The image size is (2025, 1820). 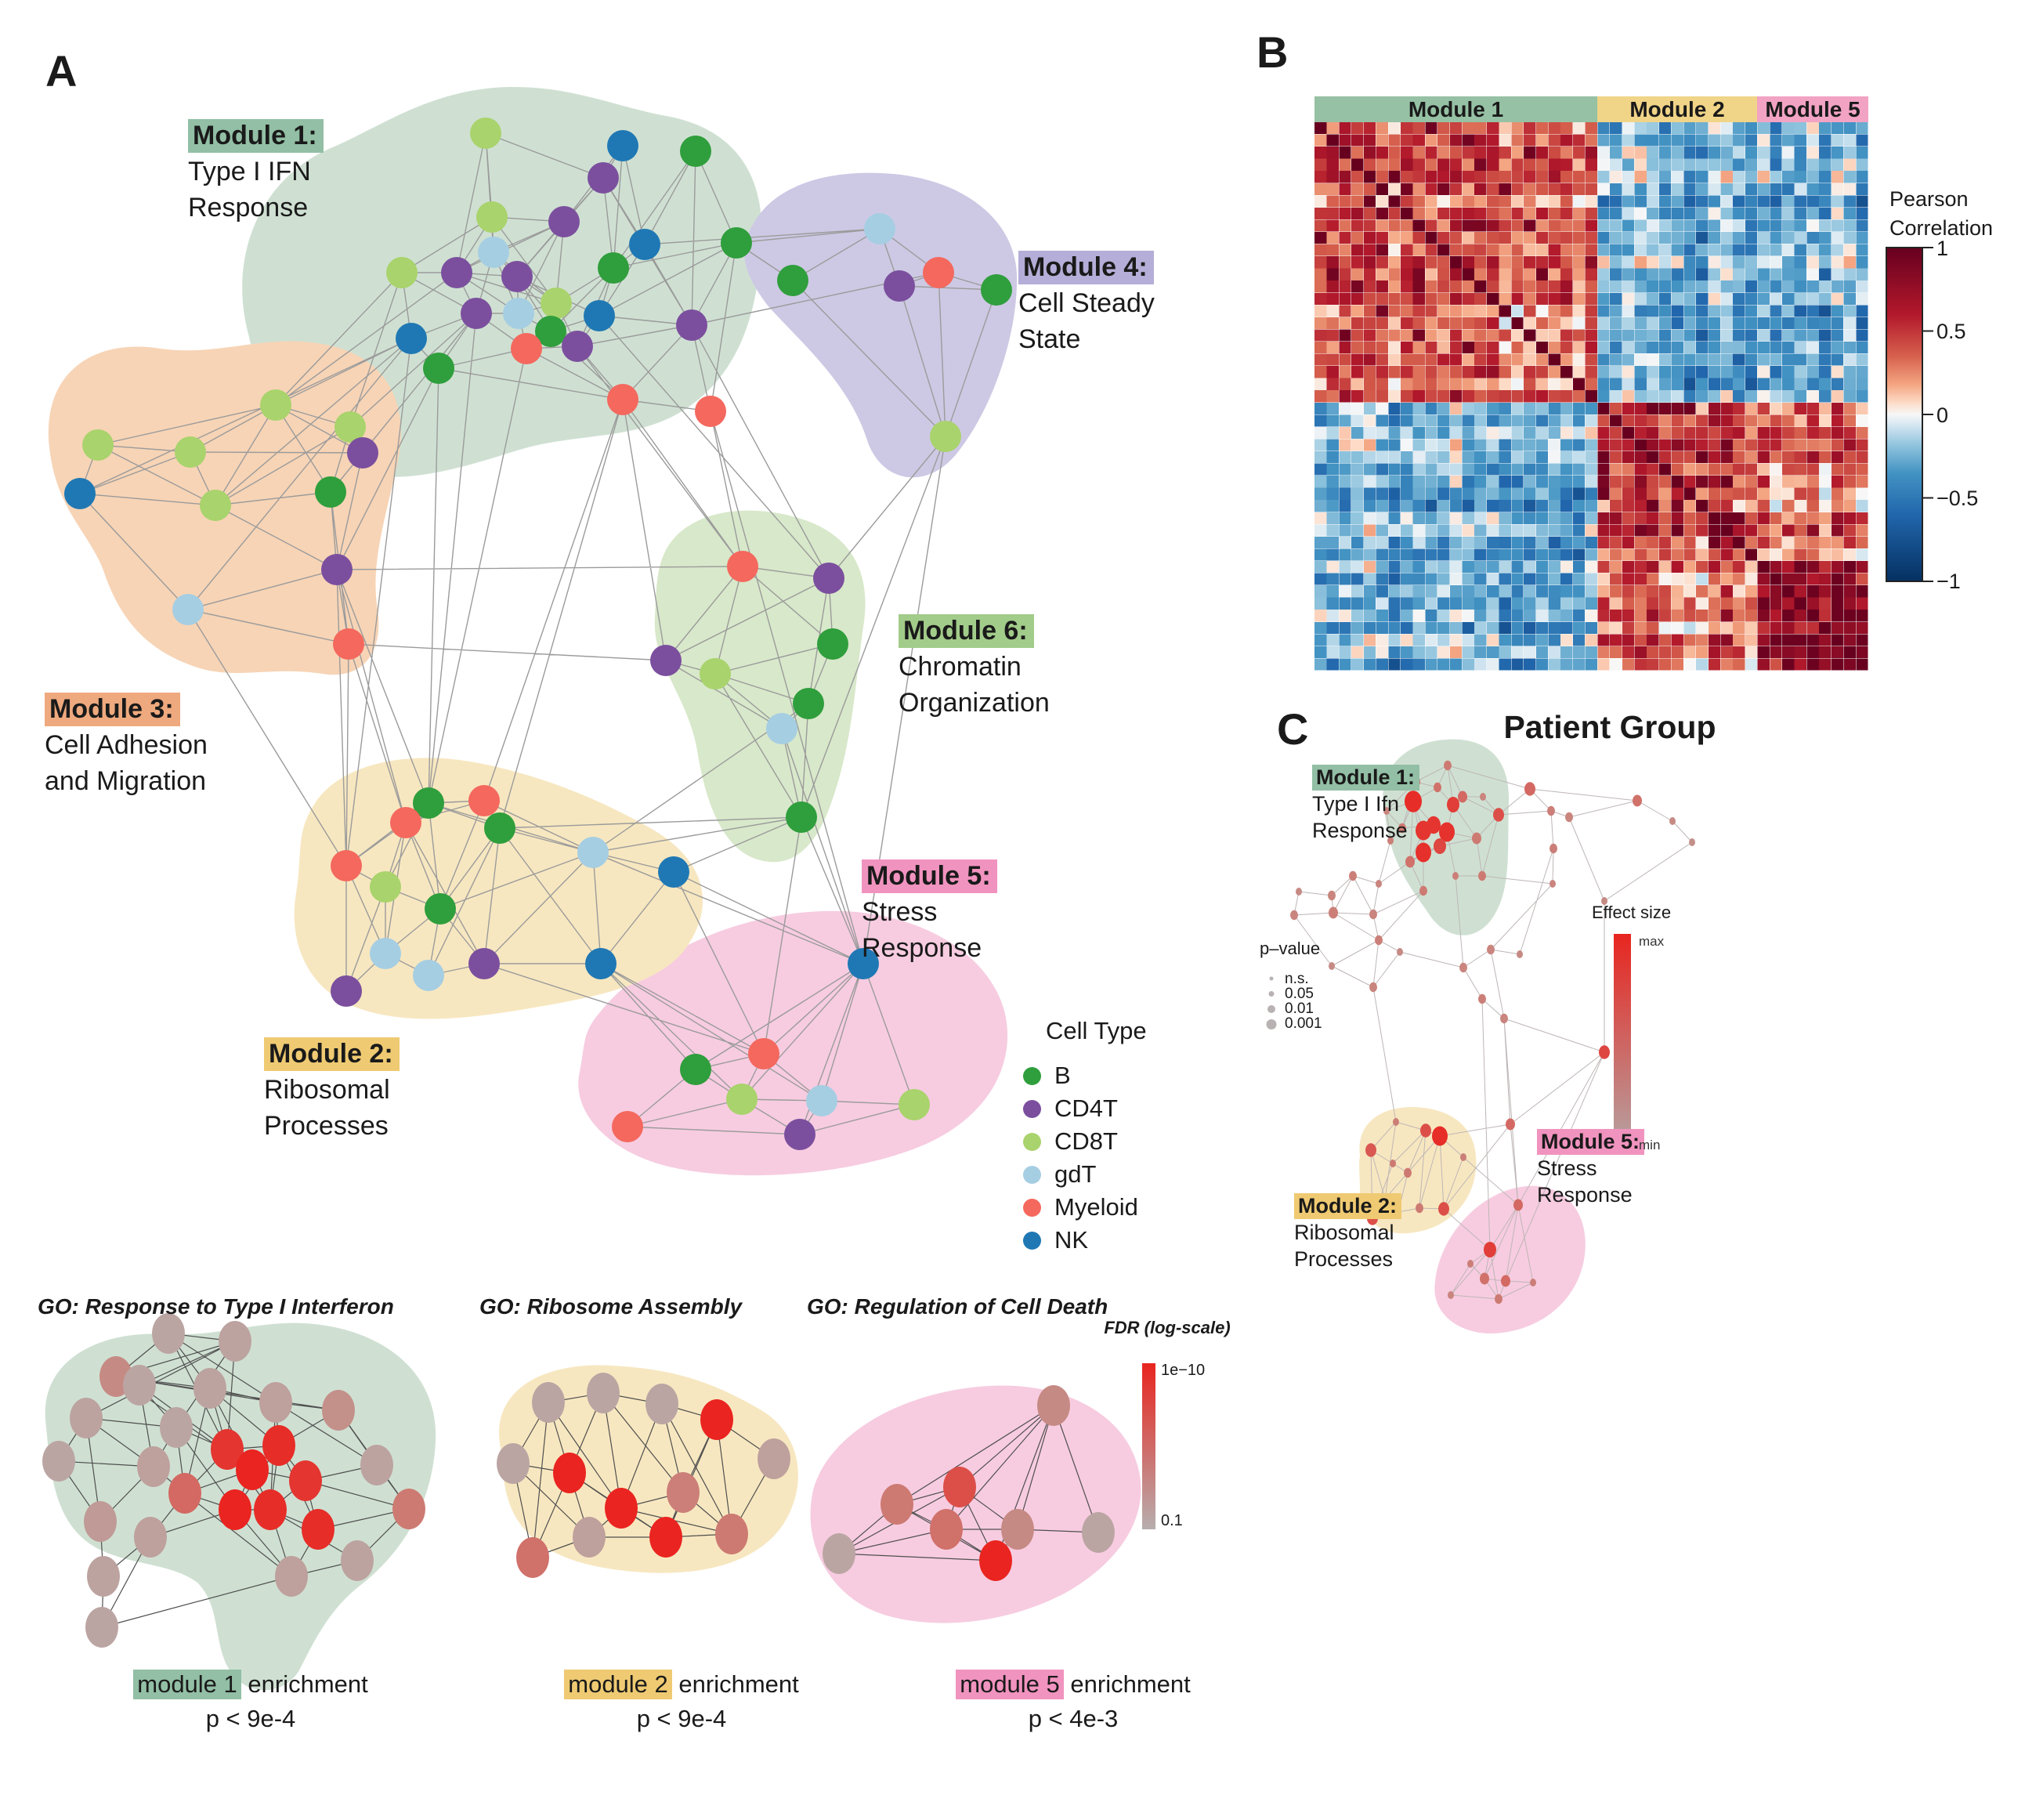 What do you see at coordinates (900, 912) in the screenshot?
I see `module-5-line1: Stress` at bounding box center [900, 912].